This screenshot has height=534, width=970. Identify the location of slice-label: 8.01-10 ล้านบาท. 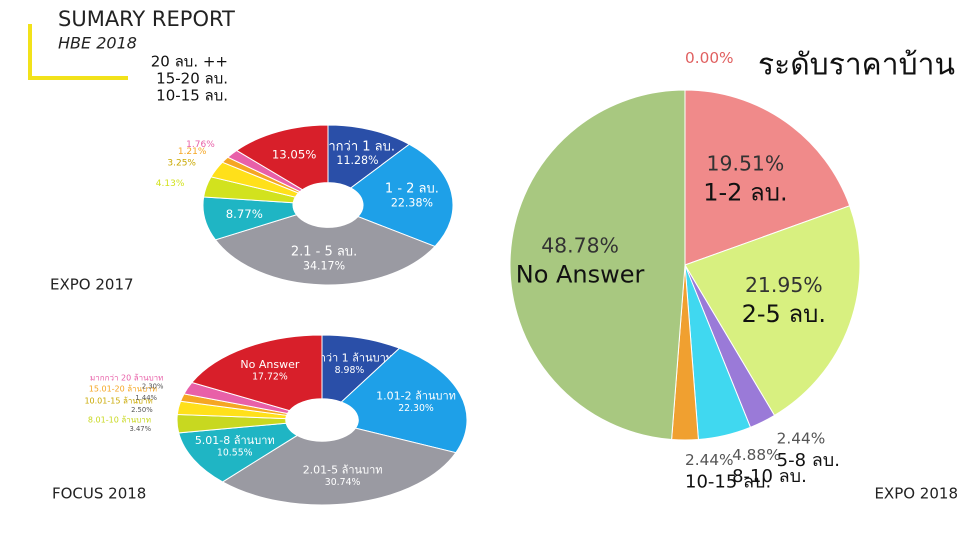
(119, 419).